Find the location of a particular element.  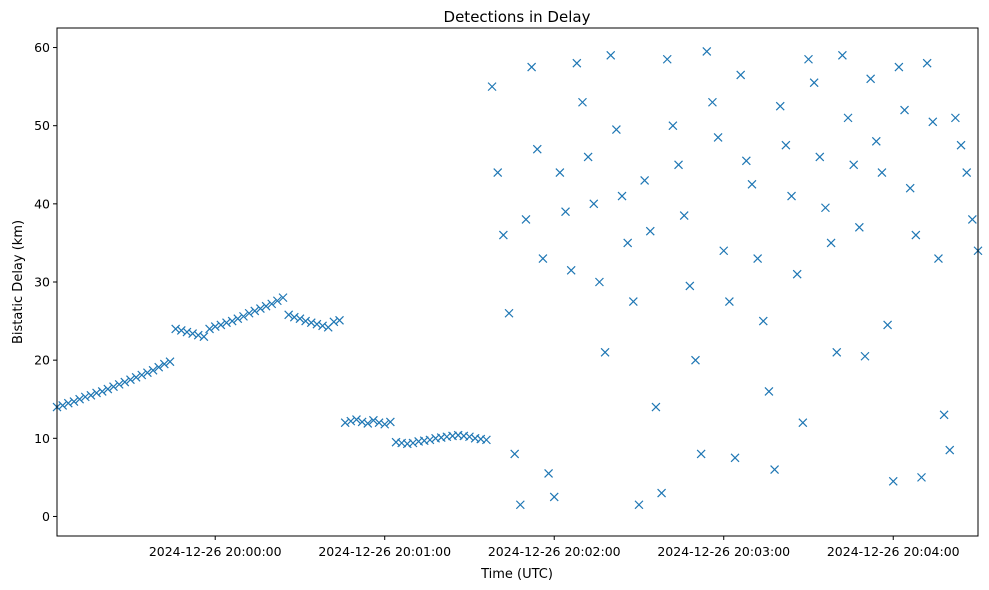

y-tick-label: 30 is located at coordinates (42, 282).